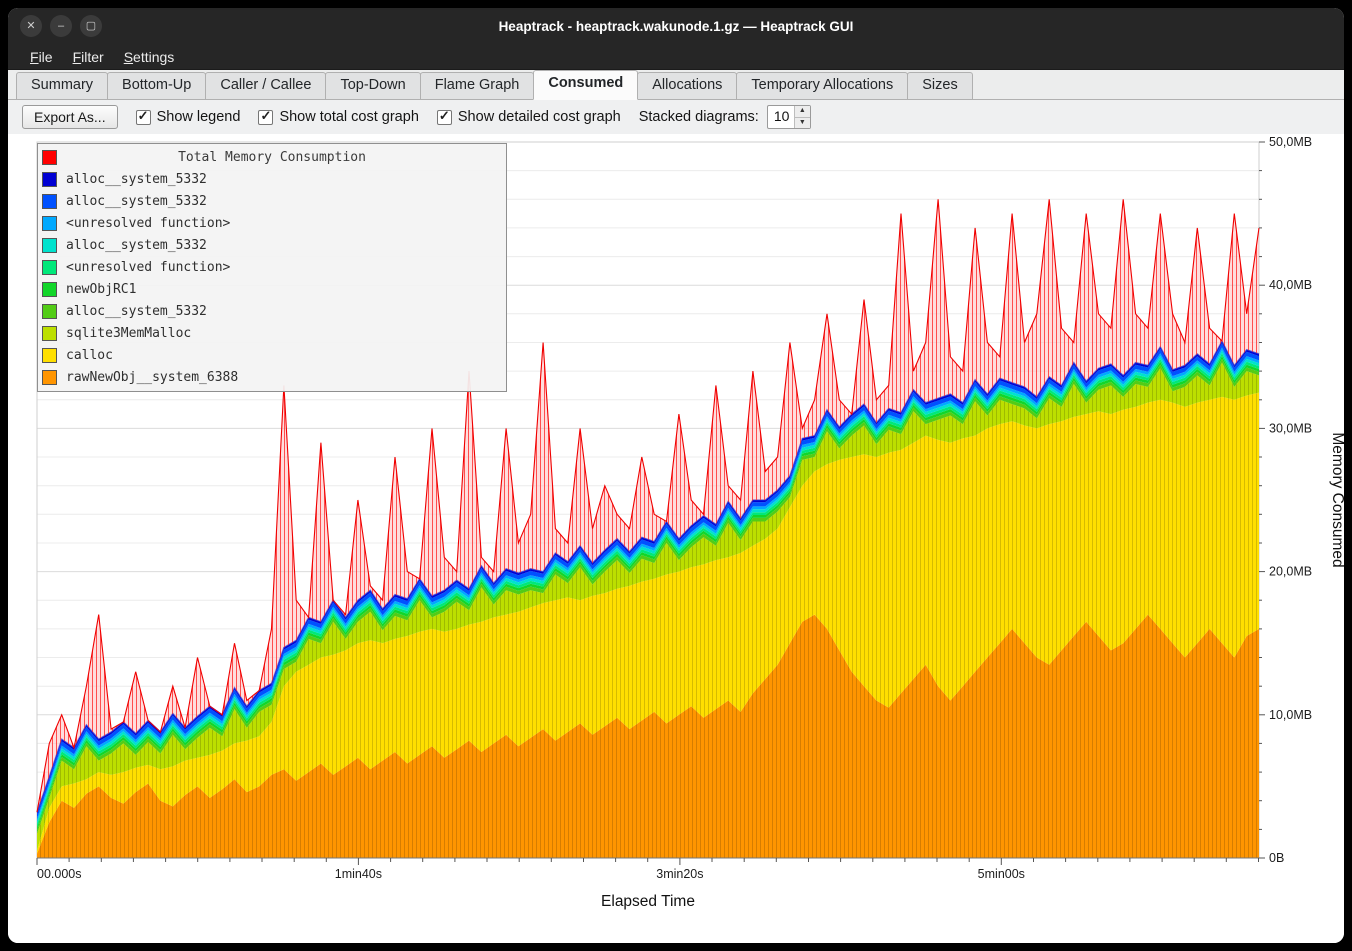 This screenshot has height=951, width=1352. I want to click on show-total-cost-checkbox: ✓, so click(266, 116).